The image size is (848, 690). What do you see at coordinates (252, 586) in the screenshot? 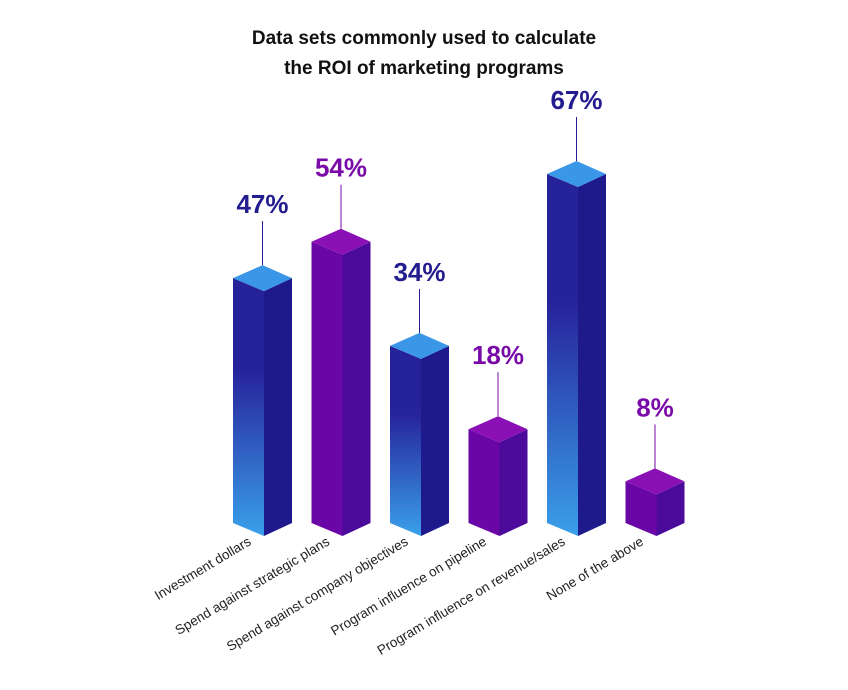
I see `category-label: Spend against strategic plans` at bounding box center [252, 586].